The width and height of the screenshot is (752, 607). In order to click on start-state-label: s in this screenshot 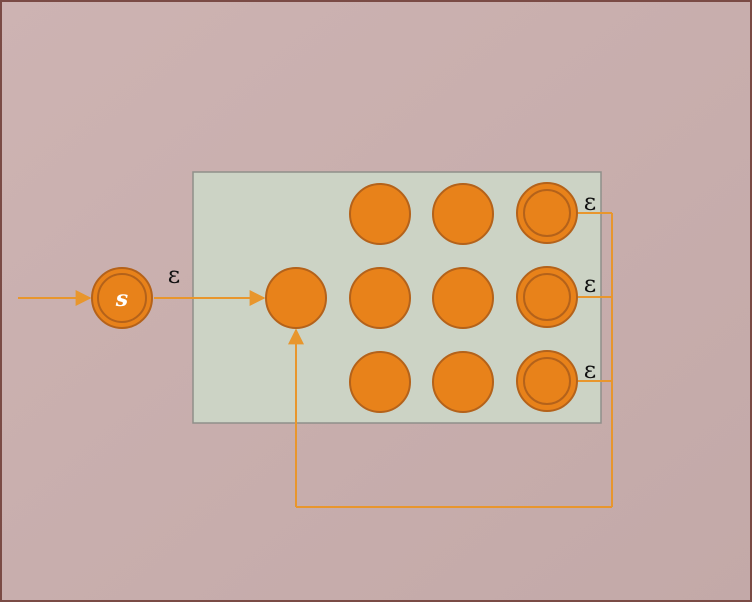, I will do `click(121, 299)`.